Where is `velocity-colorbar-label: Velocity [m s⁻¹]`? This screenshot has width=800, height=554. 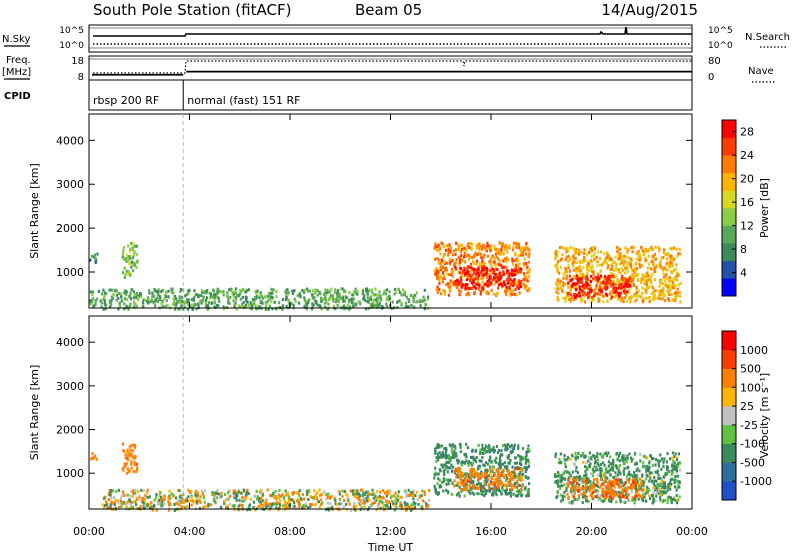
velocity-colorbar-label: Velocity [m s⁻¹] is located at coordinates (764, 415).